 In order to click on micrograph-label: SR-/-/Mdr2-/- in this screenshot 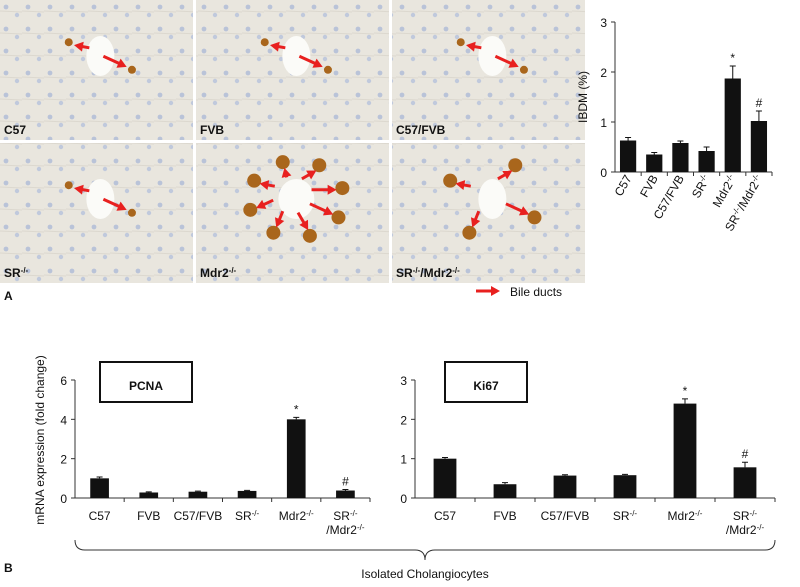, I will do `click(428, 273)`.